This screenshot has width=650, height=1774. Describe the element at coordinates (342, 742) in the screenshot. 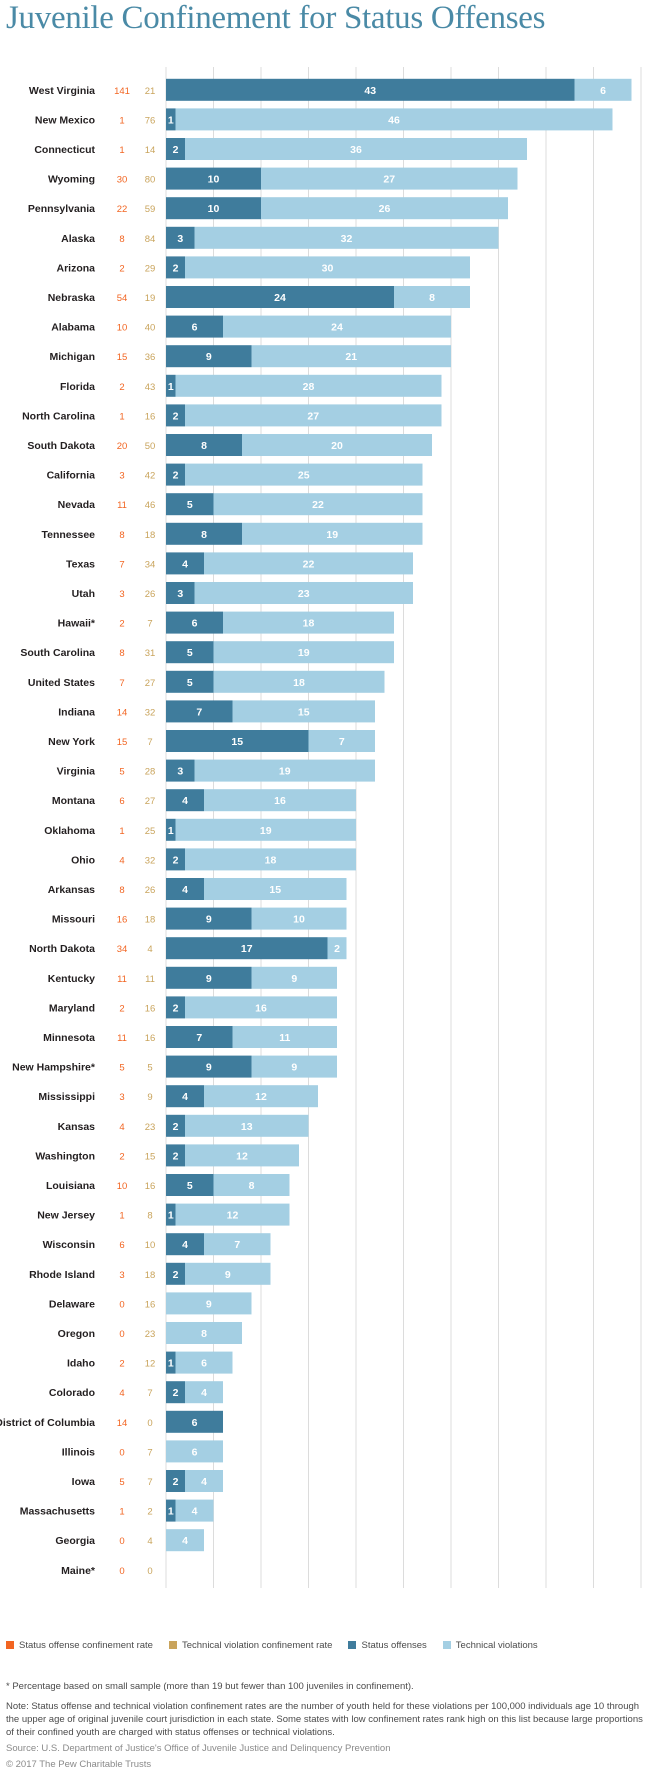

I see `technical-violation-value: 7` at that location.